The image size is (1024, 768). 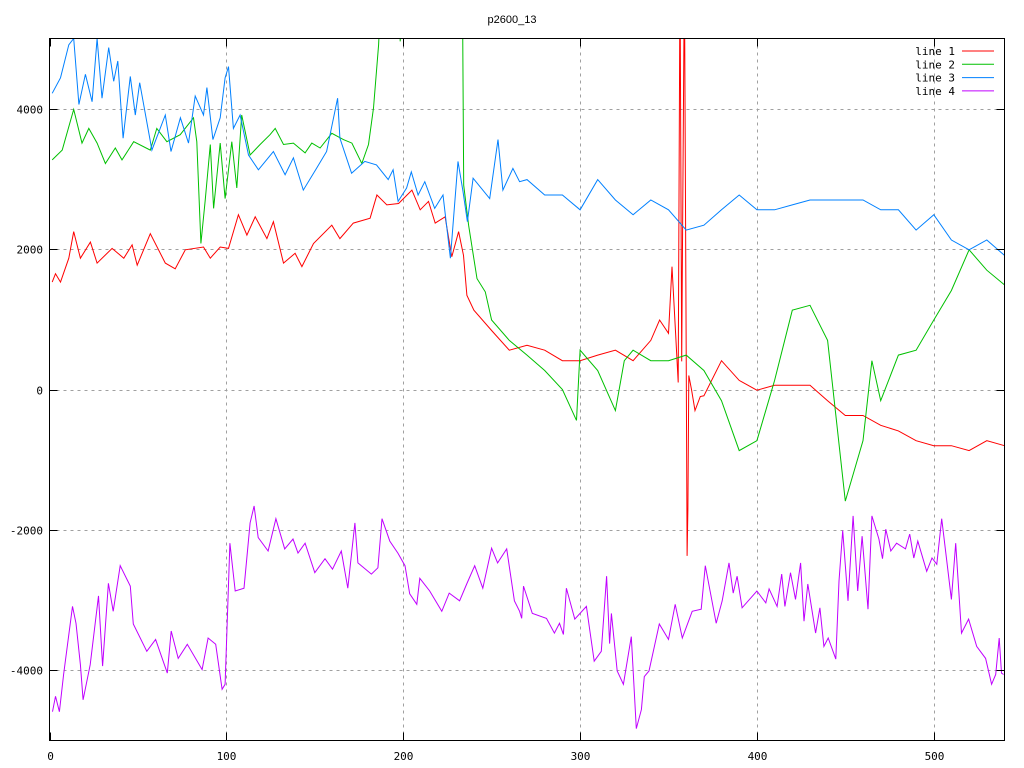 I want to click on x-tick-label: 300, so click(x=581, y=756).